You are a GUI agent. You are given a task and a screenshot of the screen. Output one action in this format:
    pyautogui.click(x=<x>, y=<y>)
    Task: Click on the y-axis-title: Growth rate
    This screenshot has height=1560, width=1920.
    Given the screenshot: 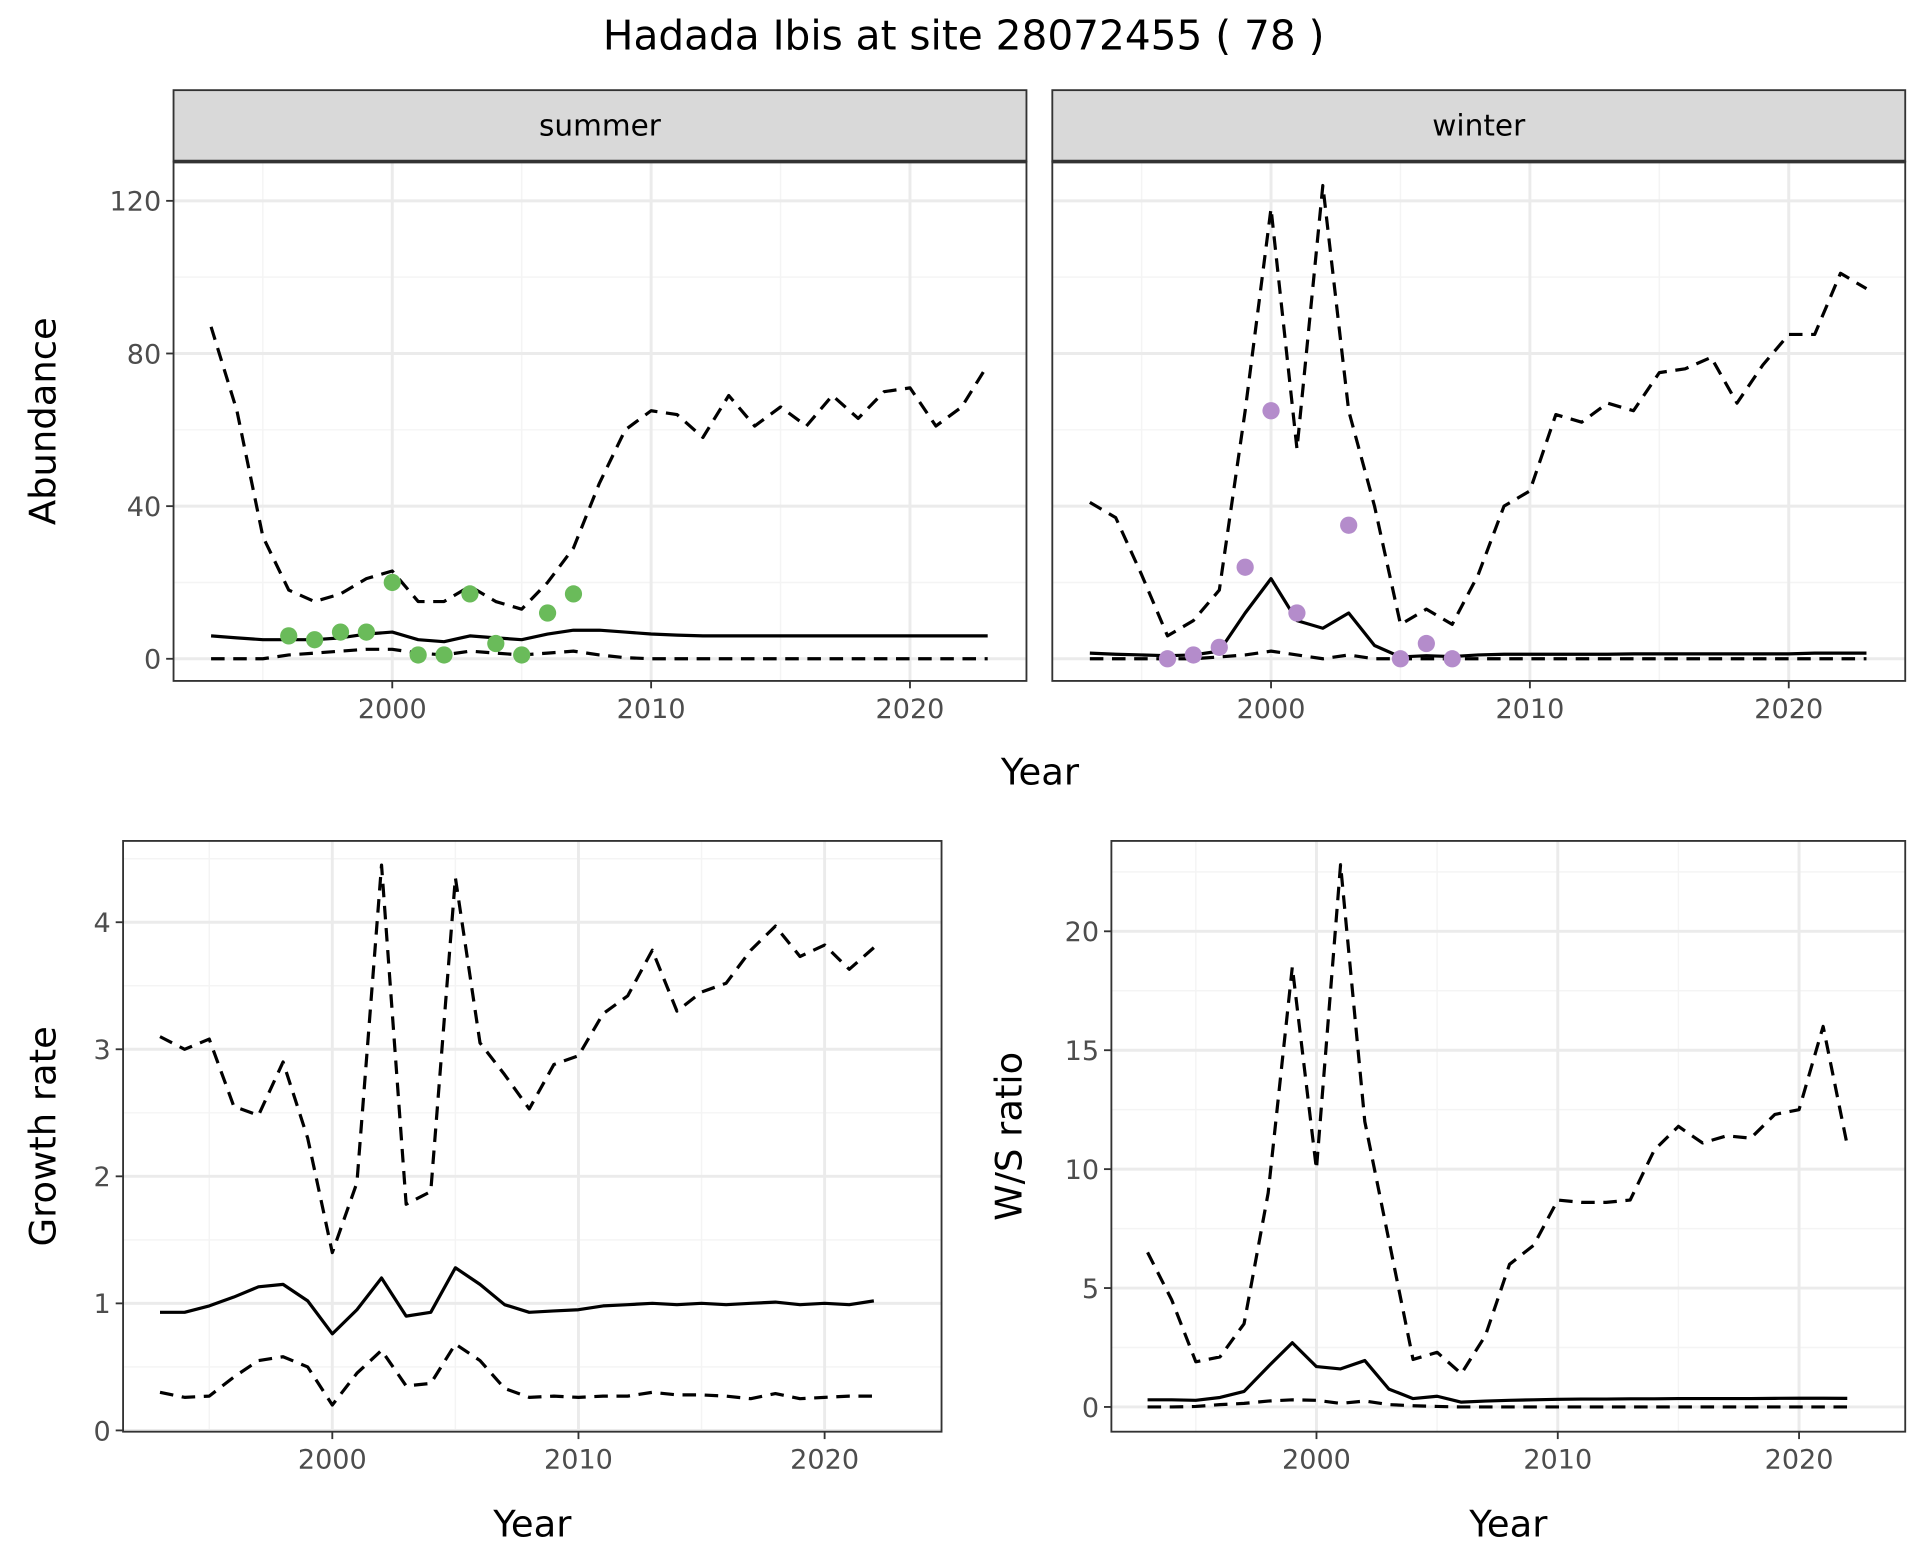 What is the action you would take?
    pyautogui.click(x=42, y=1136)
    